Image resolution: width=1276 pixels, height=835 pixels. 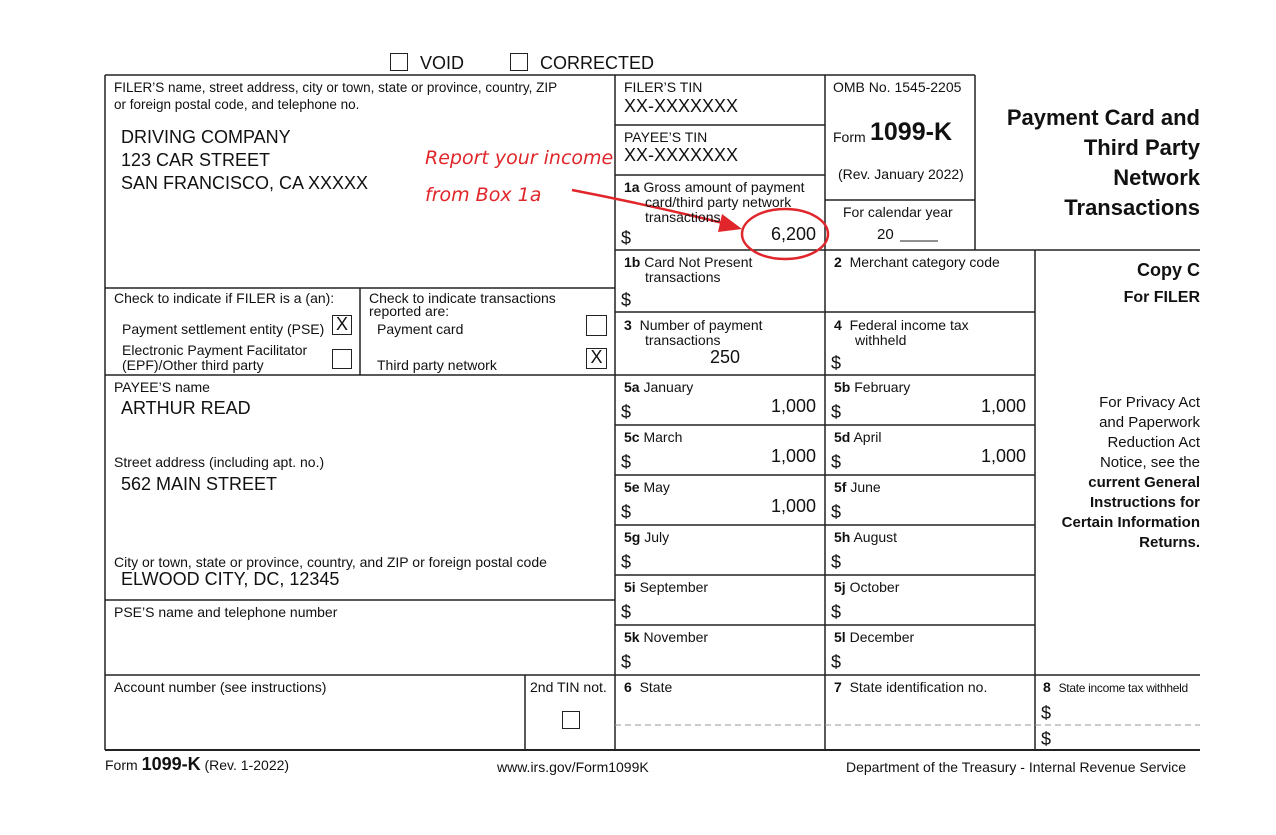 I want to click on corrected-checkbox, so click(x=519, y=62).